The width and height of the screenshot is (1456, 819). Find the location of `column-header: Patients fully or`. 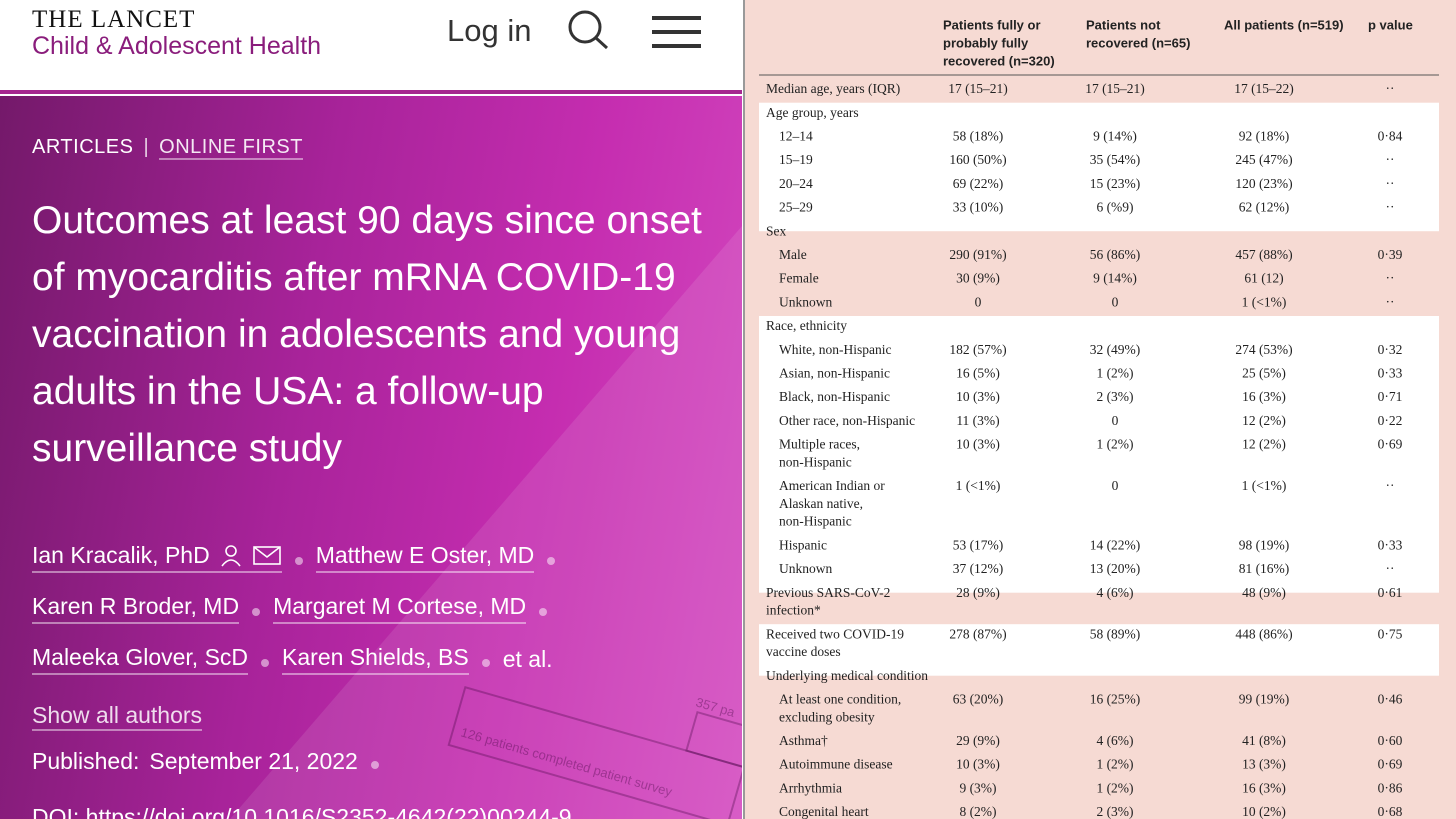

column-header: Patients fully or is located at coordinates (992, 24).